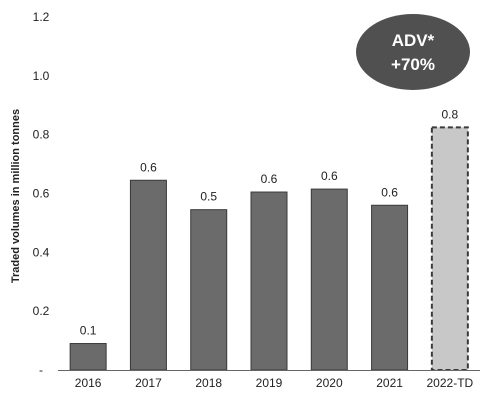 The height and width of the screenshot is (409, 489). Describe the element at coordinates (450, 114) in the screenshot. I see `data-label: 0.8` at that location.